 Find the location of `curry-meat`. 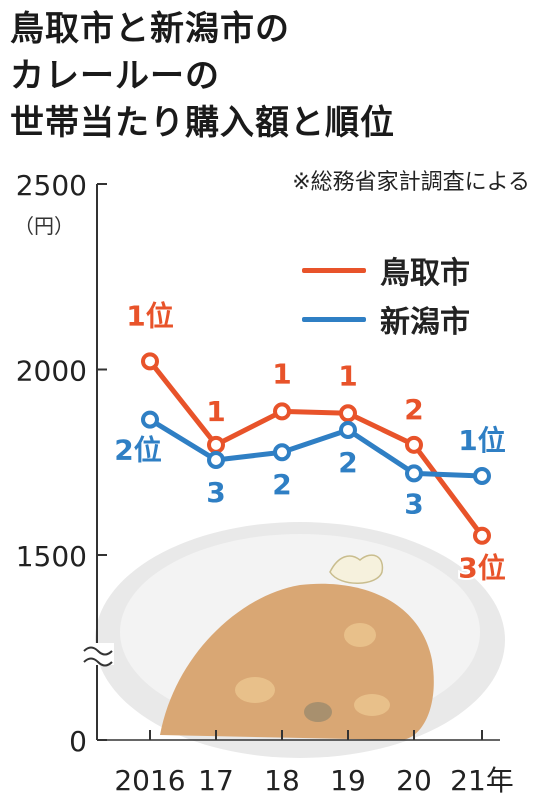

curry-meat is located at coordinates (318, 712).